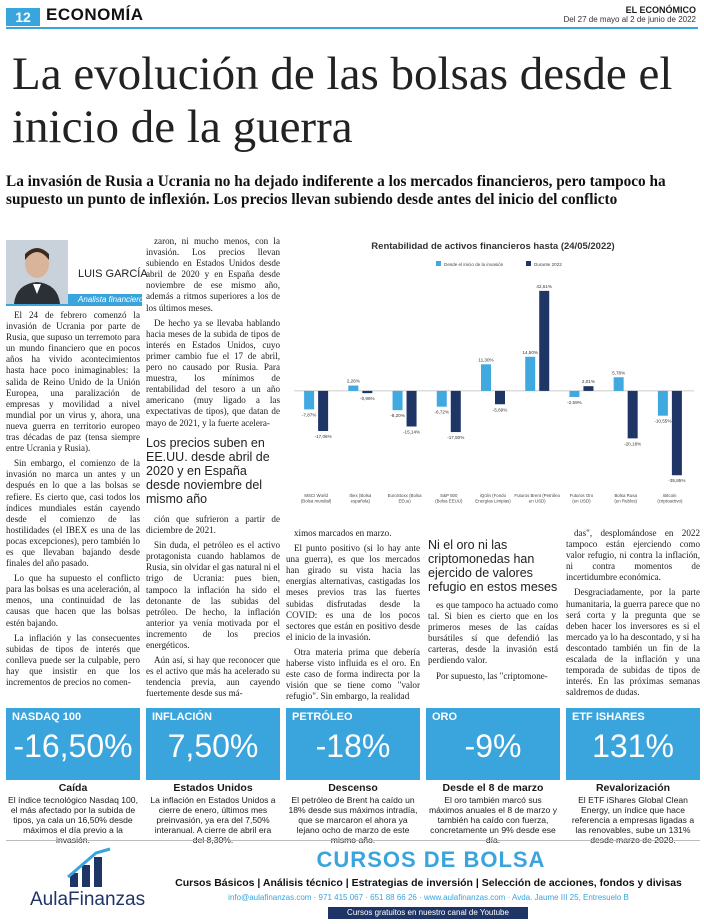 Image resolution: width=704 pixels, height=924 pixels. What do you see at coordinates (537, 498) in the screenshot?
I see `category-label: Futuros Brent (Petróleo en USD)` at bounding box center [537, 498].